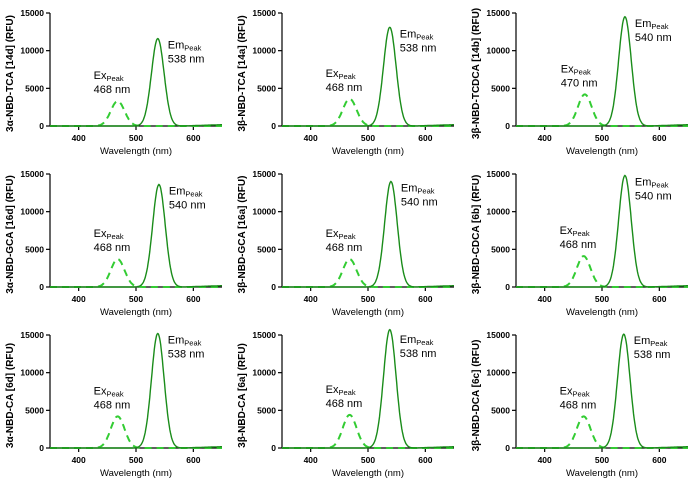 The image size is (700, 486). What do you see at coordinates (10, 234) in the screenshot?
I see `y-axis-label: 3α-NBD-GCA [16d] (RFU)` at bounding box center [10, 234].